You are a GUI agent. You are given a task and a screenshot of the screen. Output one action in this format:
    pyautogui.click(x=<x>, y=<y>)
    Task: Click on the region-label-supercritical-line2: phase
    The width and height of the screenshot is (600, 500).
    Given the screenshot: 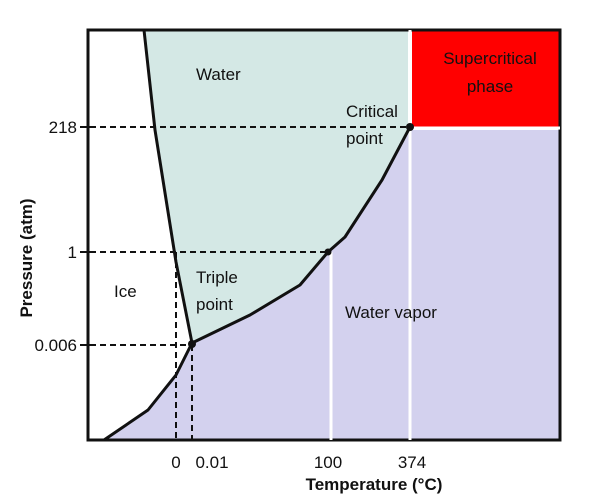 What is the action you would take?
    pyautogui.click(x=490, y=86)
    